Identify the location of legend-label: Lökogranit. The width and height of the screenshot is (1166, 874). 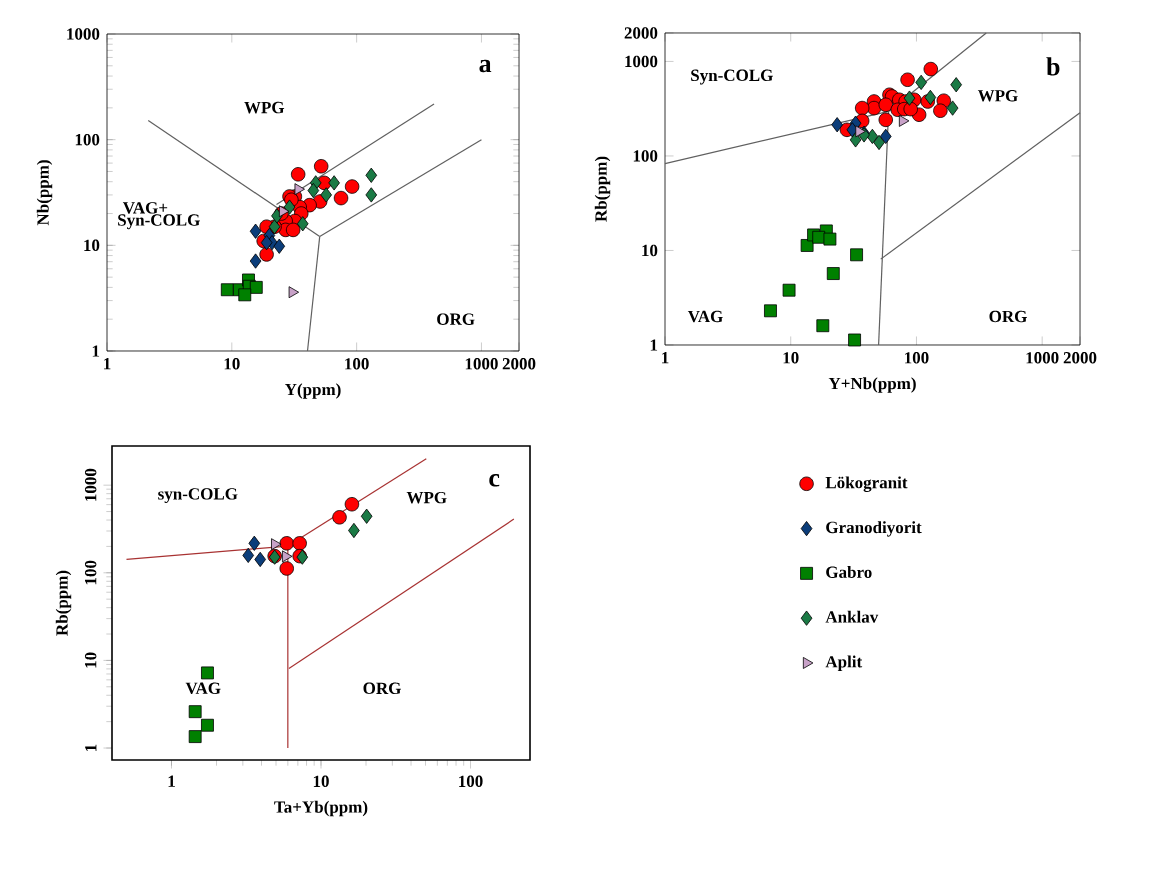
(866, 484).